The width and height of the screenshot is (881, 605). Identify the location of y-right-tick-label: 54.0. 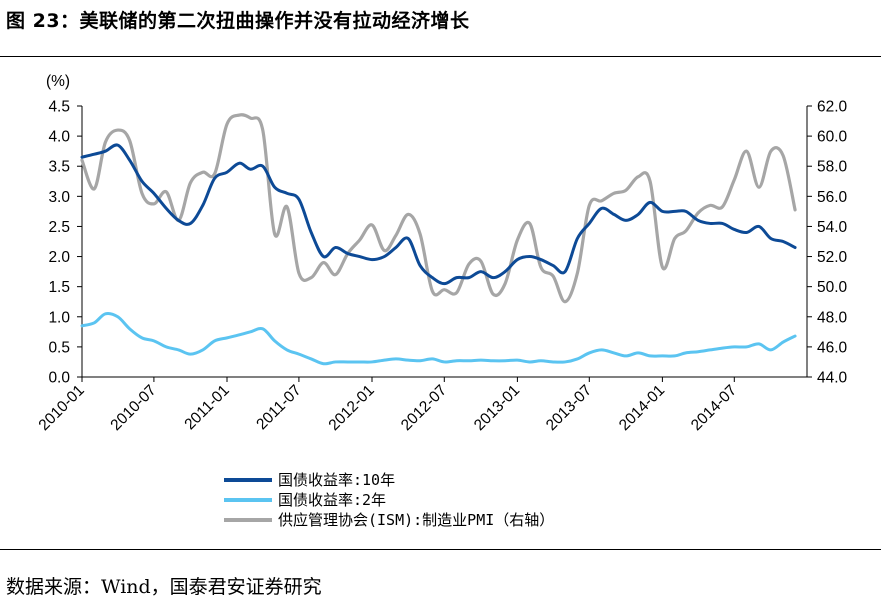
(832, 227).